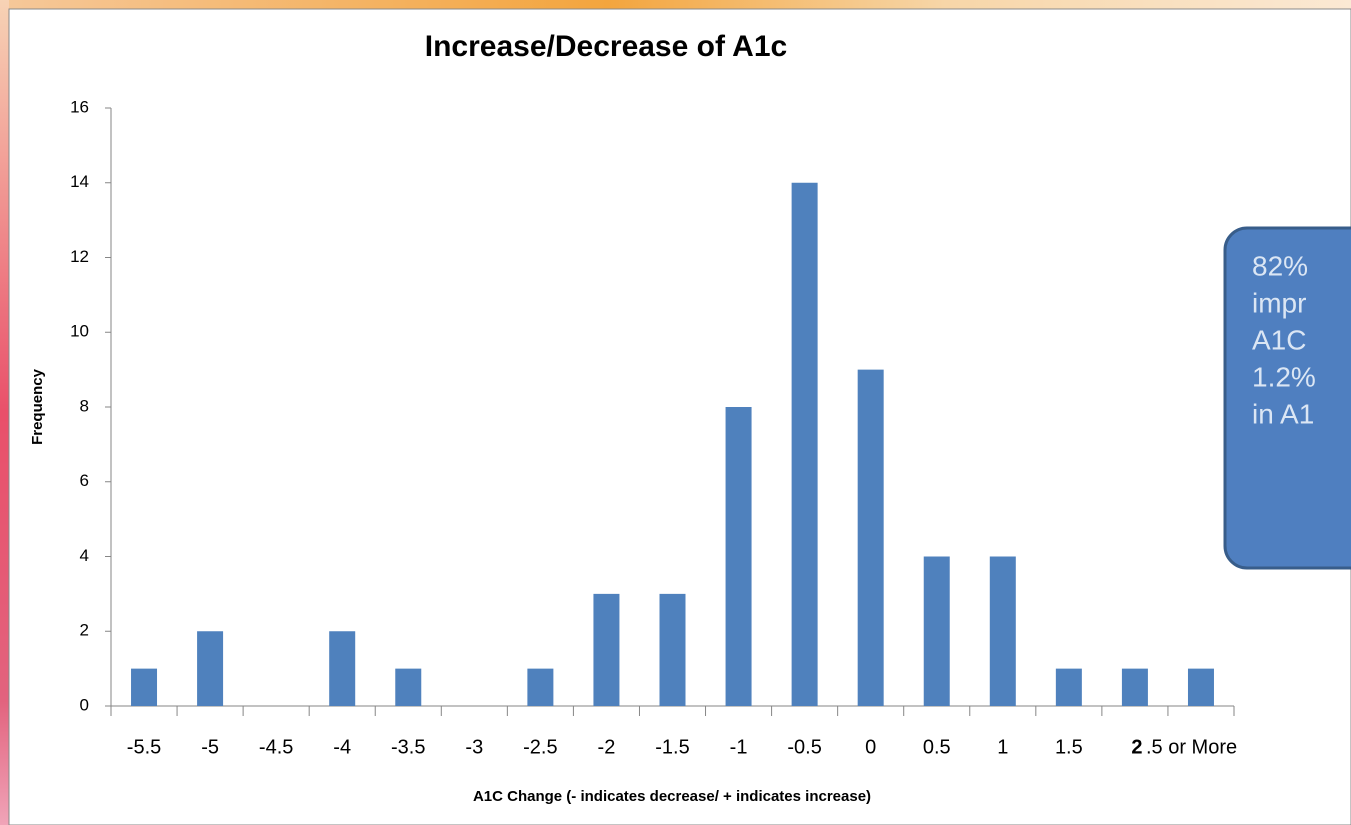 The image size is (1351, 825). I want to click on x-tick-label: -1.5, so click(672, 747).